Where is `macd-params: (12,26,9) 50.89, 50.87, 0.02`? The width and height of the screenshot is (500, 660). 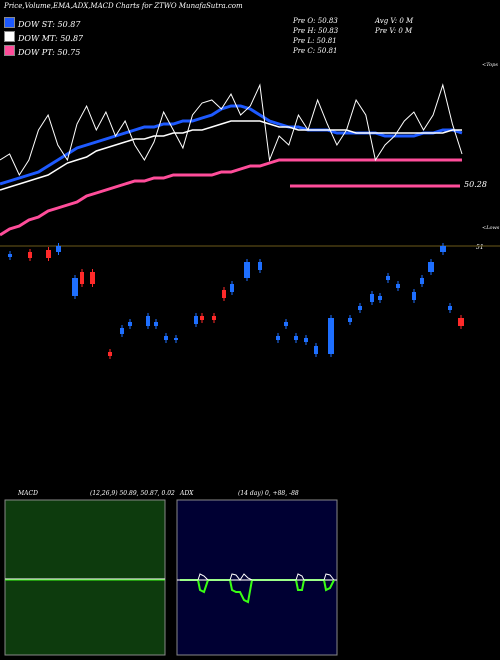
macd-params: (12,26,9) 50.89, 50.87, 0.02 is located at coordinates (132, 493).